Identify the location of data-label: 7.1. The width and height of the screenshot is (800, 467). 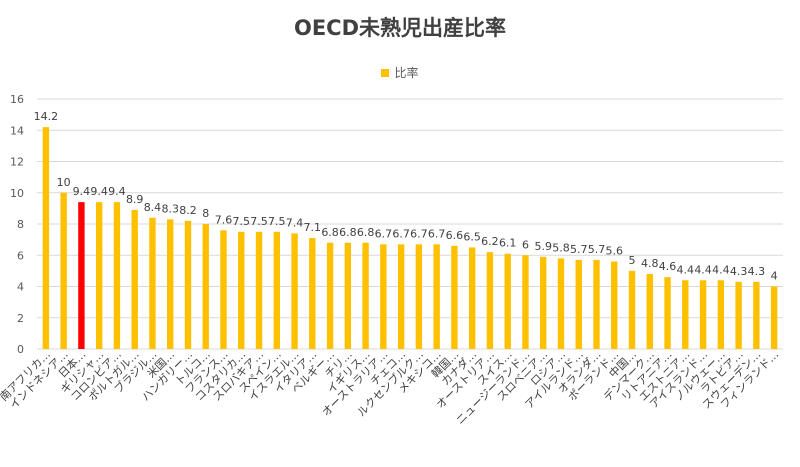
(313, 227).